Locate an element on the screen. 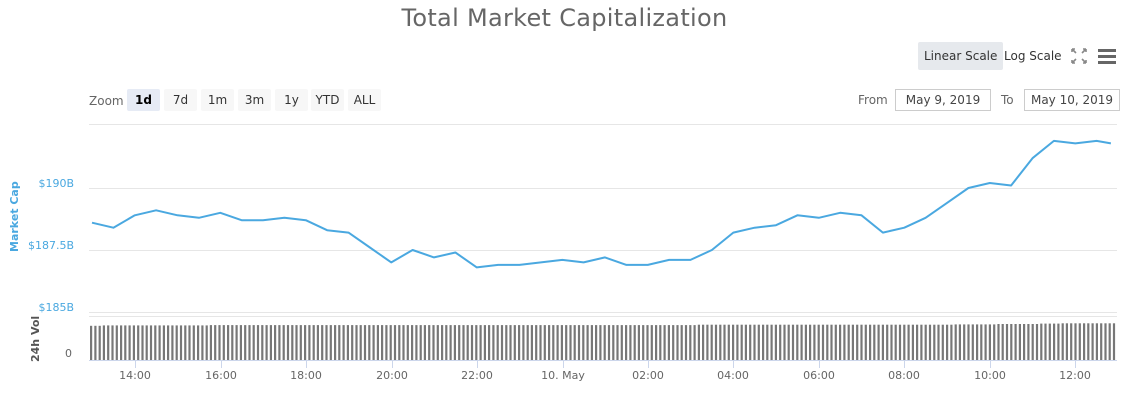  x-tick-16-00: 16:00 is located at coordinates (221, 375).